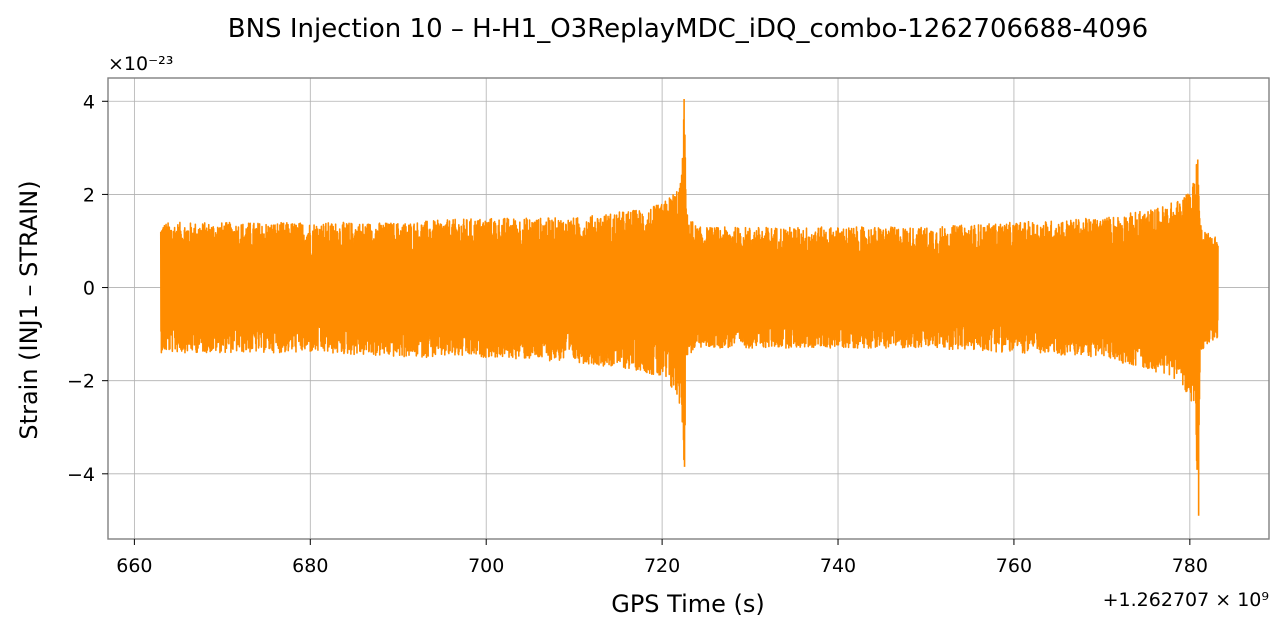  Describe the element at coordinates (688, 604) in the screenshot. I see `x-axis-label: GPS Time (s)` at that location.